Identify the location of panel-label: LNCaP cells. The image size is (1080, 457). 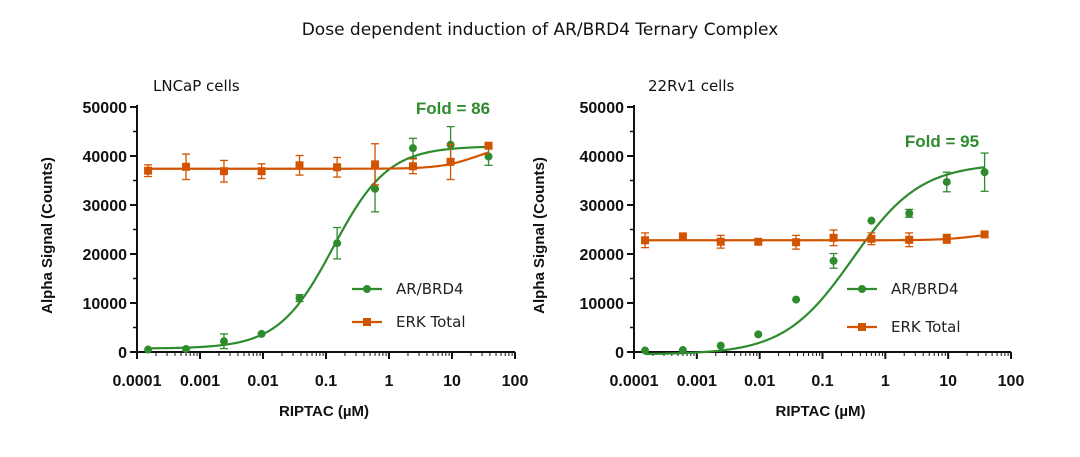
(196, 86).